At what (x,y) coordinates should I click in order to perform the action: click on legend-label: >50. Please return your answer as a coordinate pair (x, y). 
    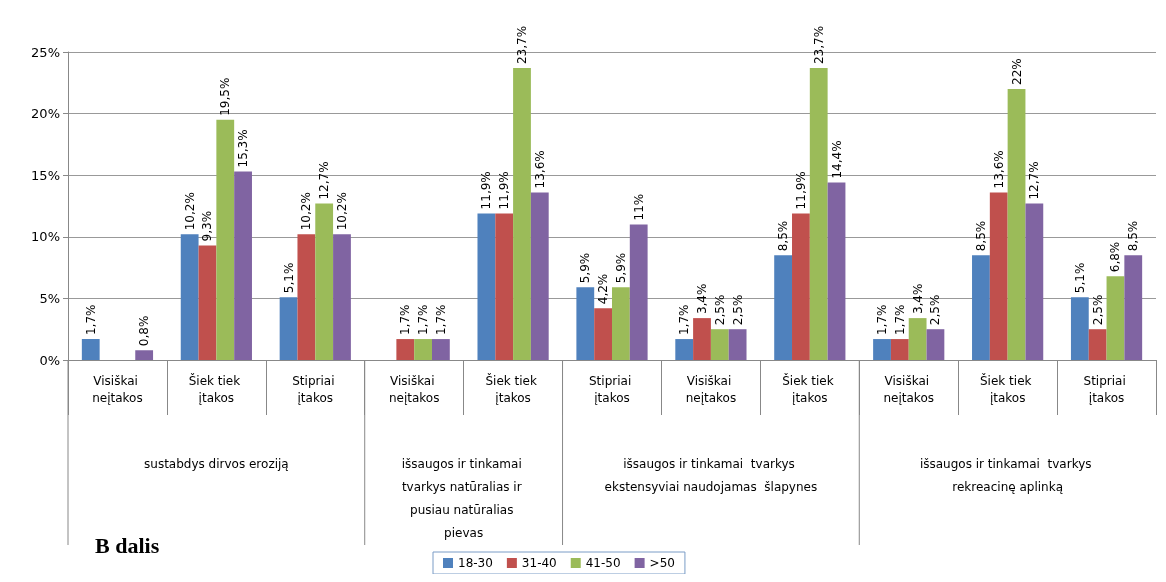
    Looking at the image, I should click on (662, 563).